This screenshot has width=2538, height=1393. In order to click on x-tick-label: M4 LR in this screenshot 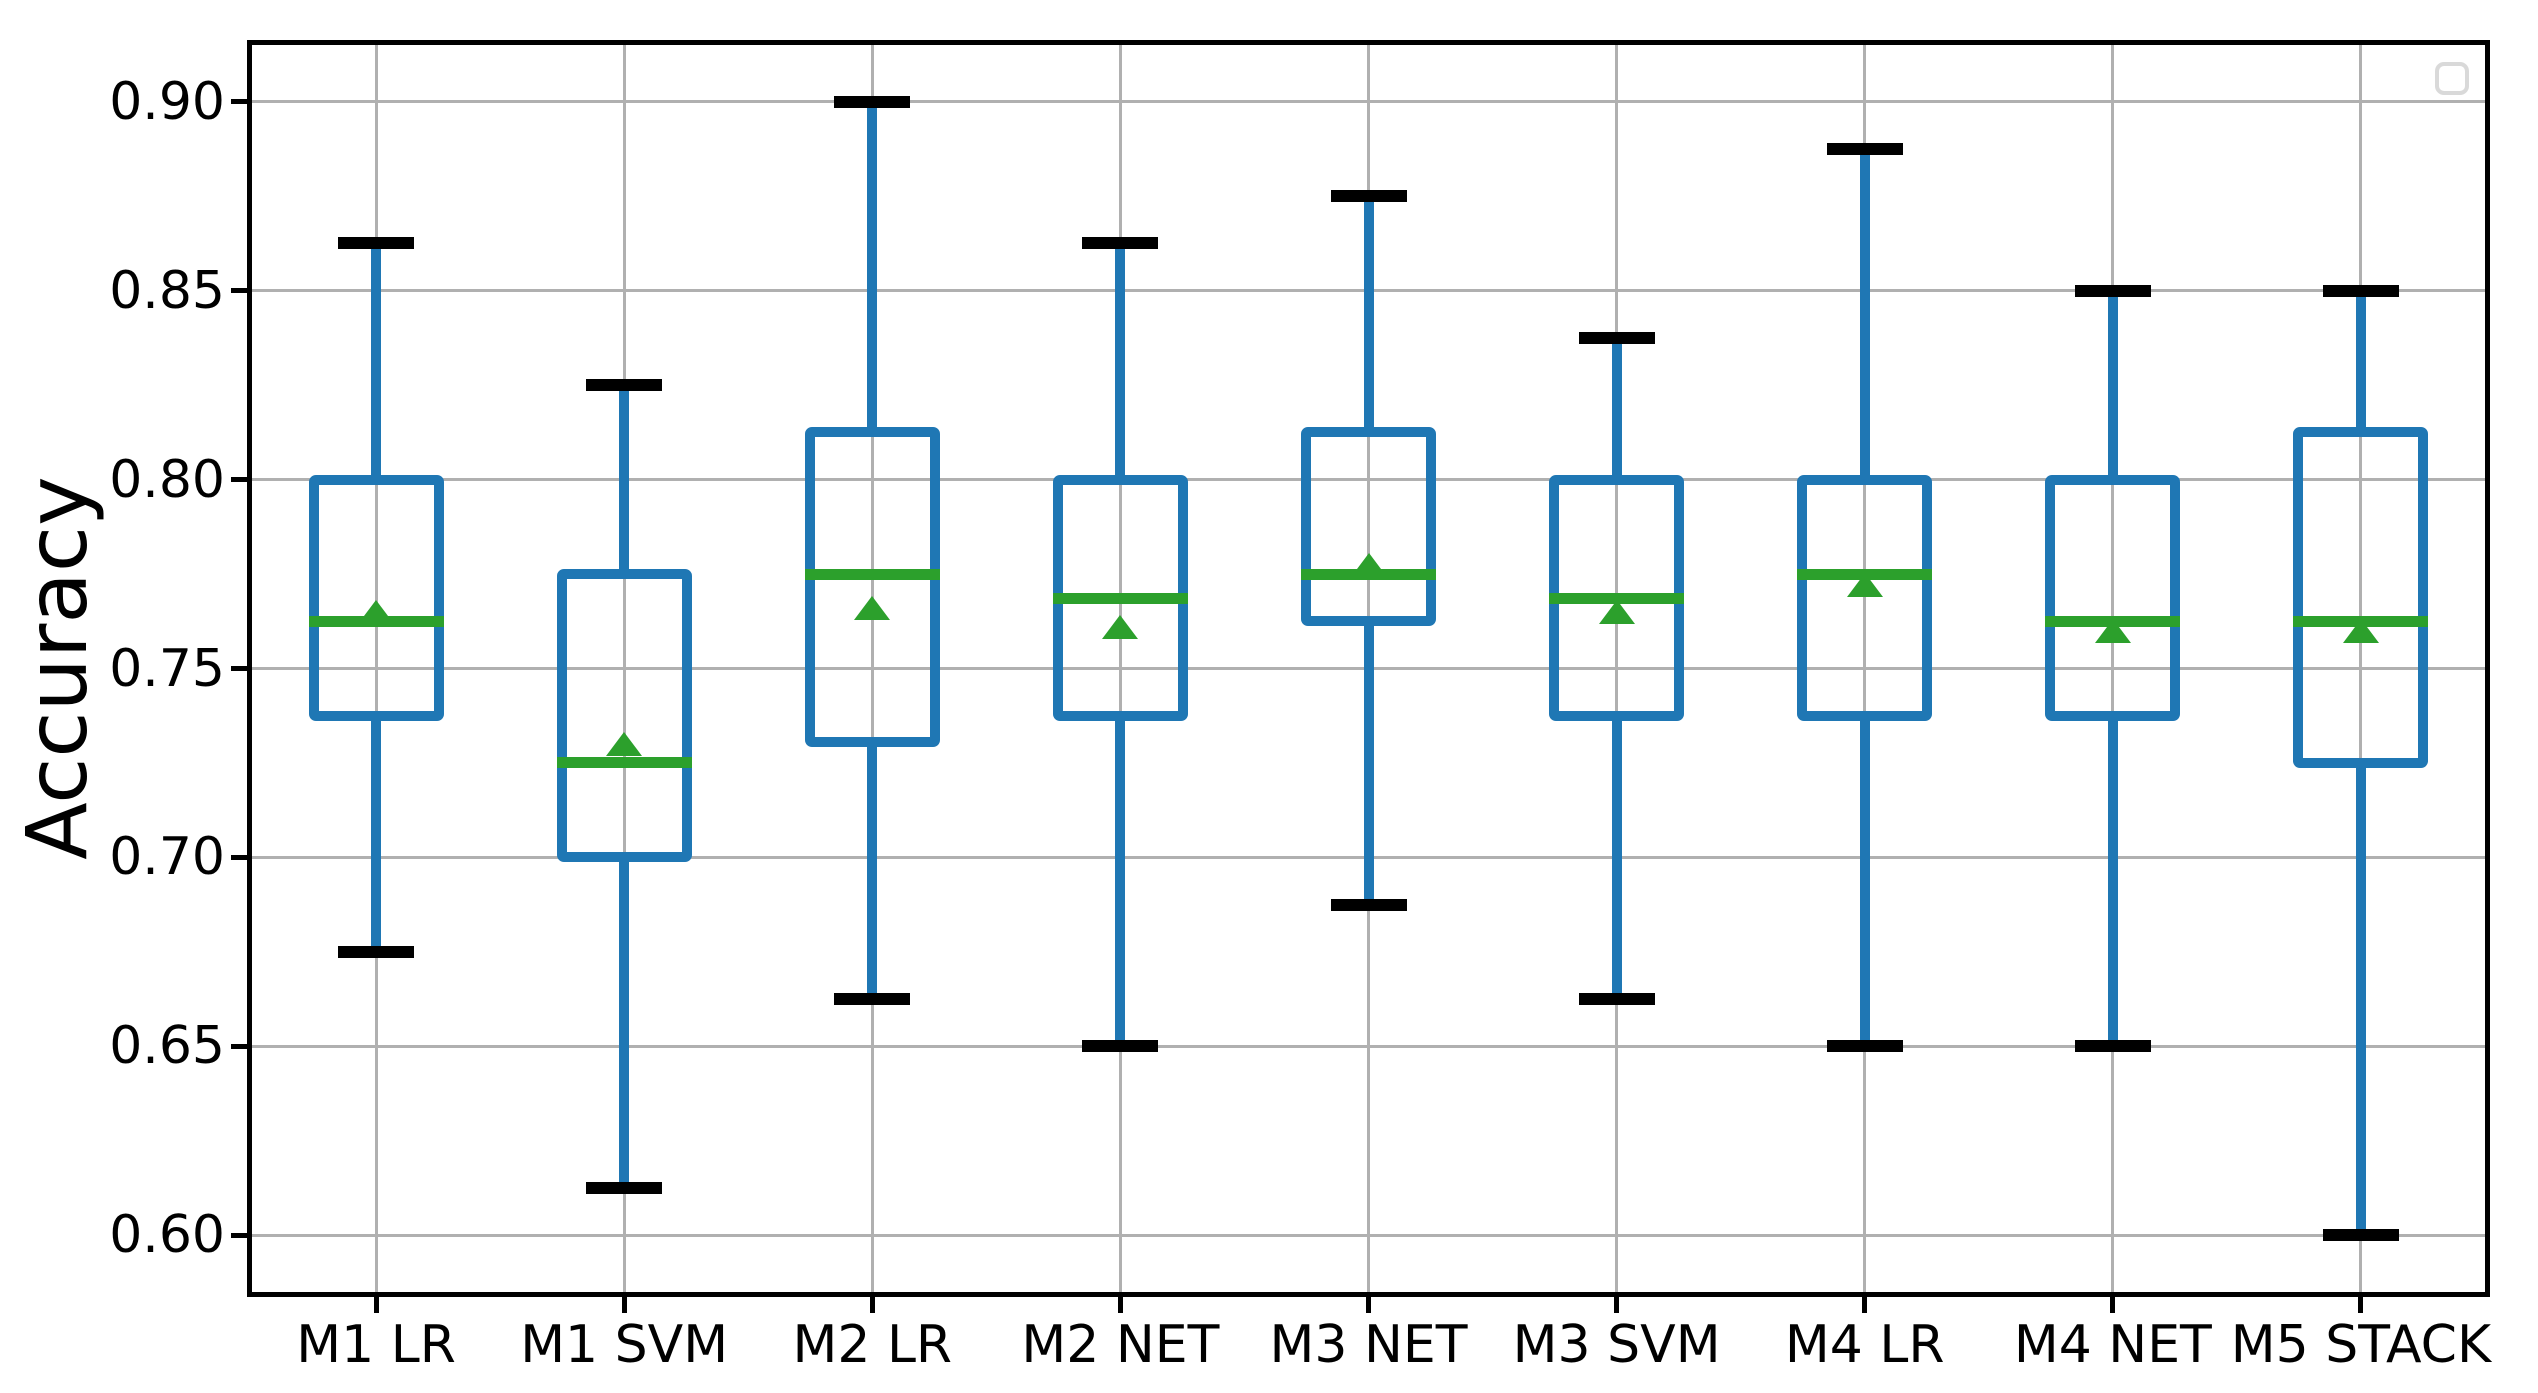, I will do `click(1864, 1345)`.